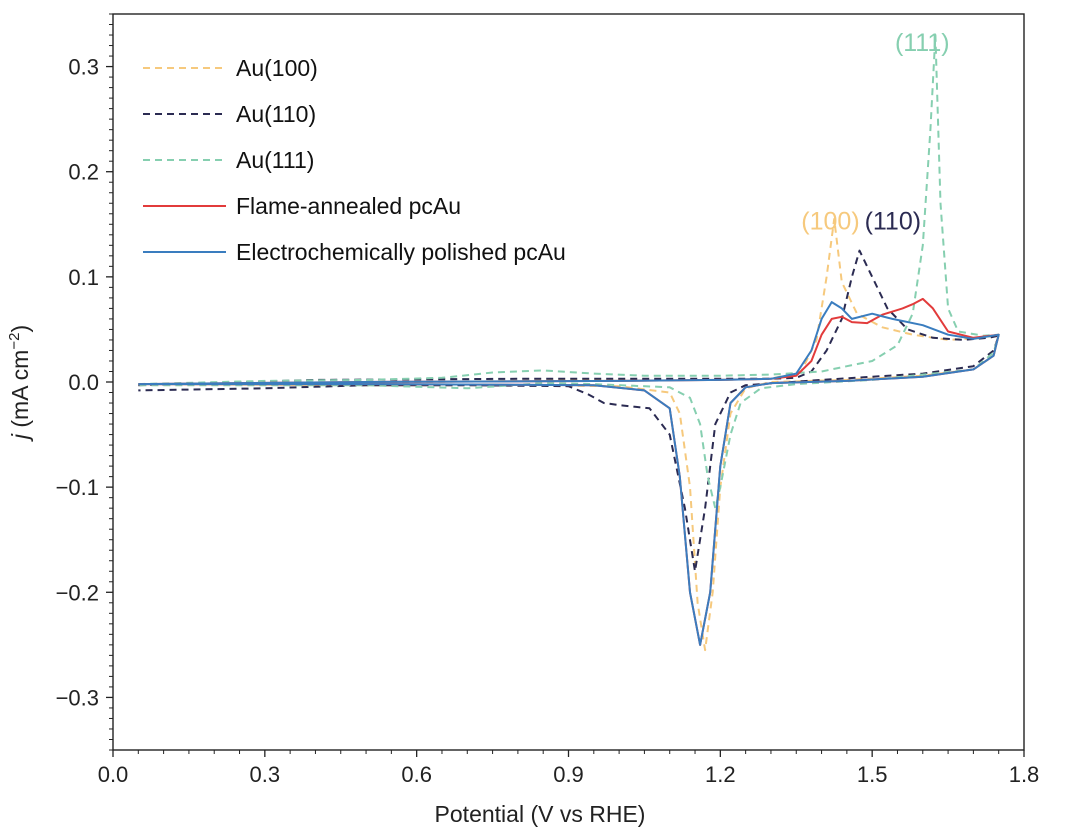  Describe the element at coordinates (1024, 774) in the screenshot. I see `x-tick-label: 1.8` at that location.